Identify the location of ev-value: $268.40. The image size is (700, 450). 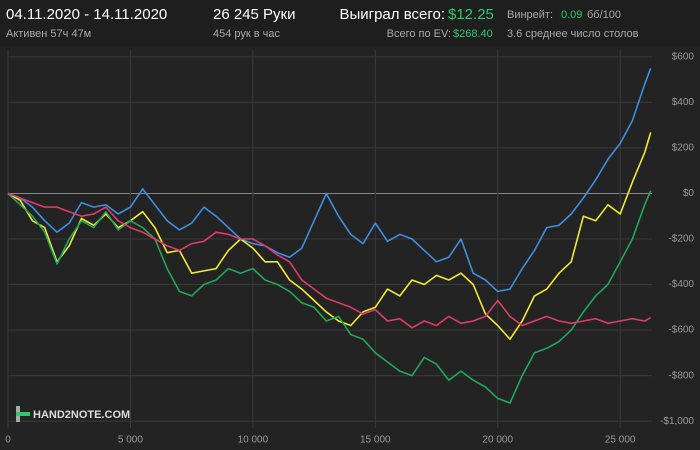
(473, 34).